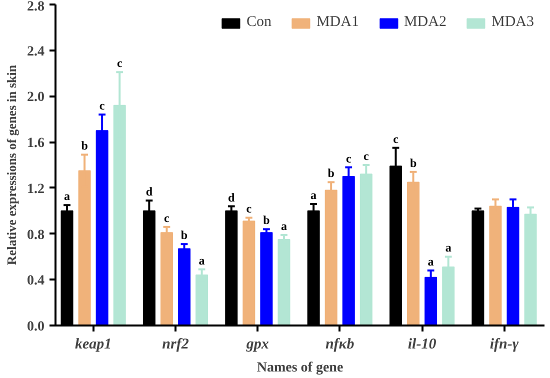  Describe the element at coordinates (422, 344) in the screenshot. I see `x-tick-label: il-10` at that location.